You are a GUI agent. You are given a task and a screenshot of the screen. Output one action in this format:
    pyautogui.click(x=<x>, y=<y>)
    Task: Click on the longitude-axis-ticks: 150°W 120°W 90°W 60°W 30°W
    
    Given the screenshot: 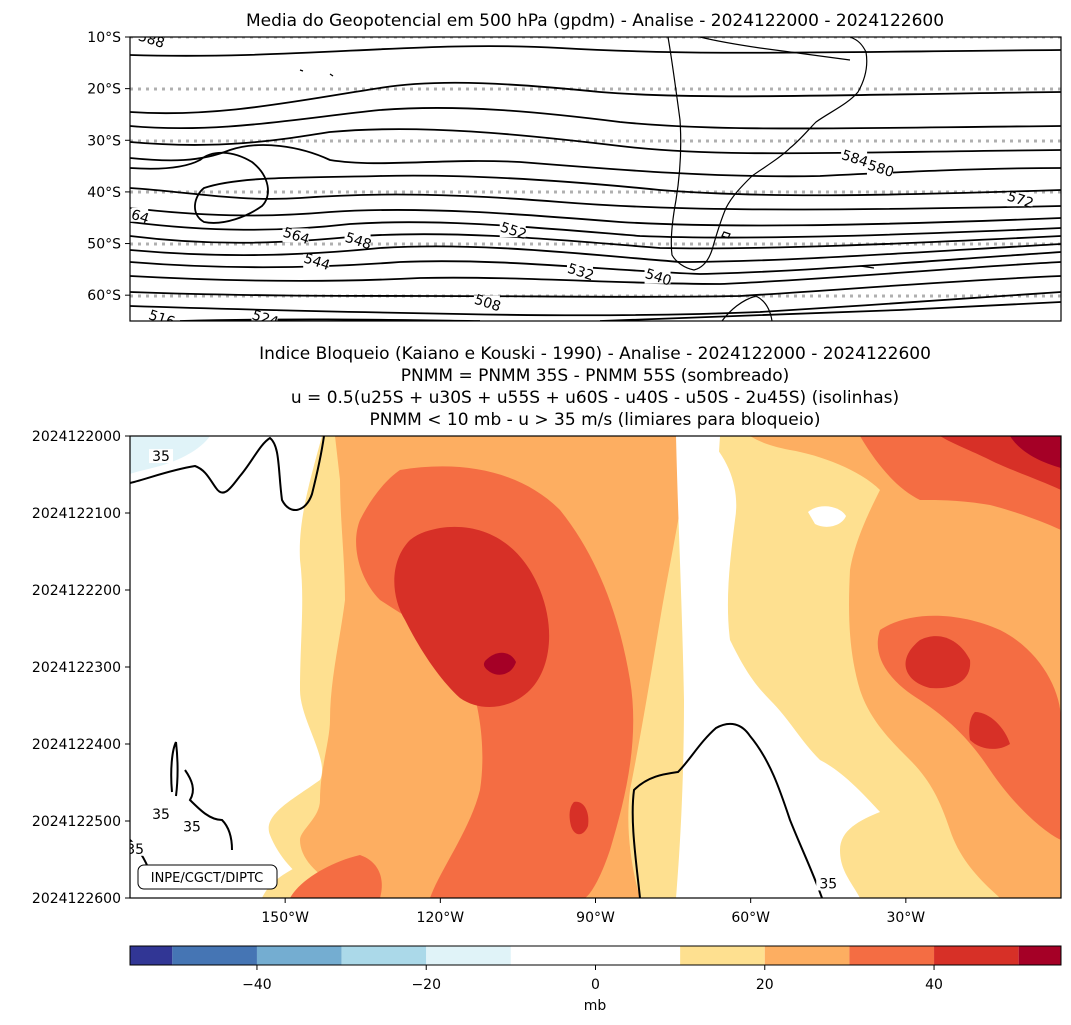 What is the action you would take?
    pyautogui.click(x=593, y=912)
    